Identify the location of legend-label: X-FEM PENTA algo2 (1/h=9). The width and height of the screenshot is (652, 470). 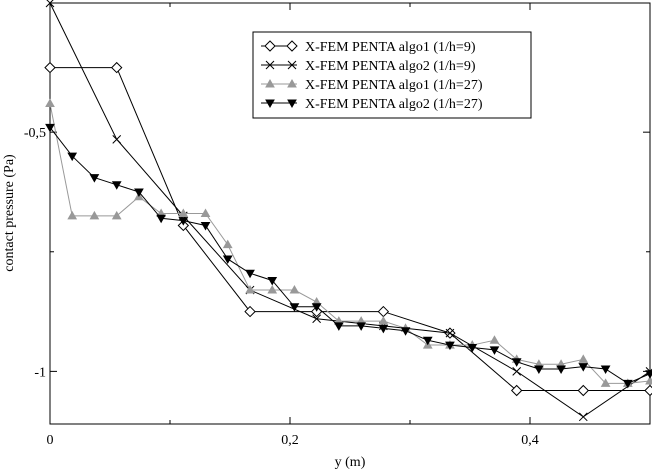
(390, 66).